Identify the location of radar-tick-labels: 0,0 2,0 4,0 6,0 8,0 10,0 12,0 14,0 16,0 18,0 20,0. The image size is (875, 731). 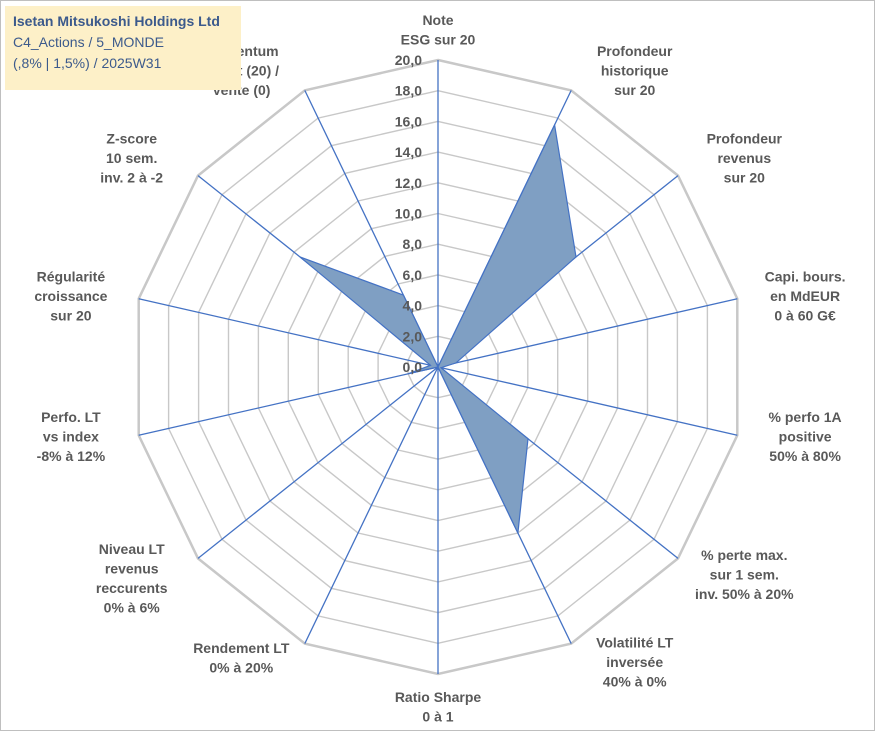
(408, 213).